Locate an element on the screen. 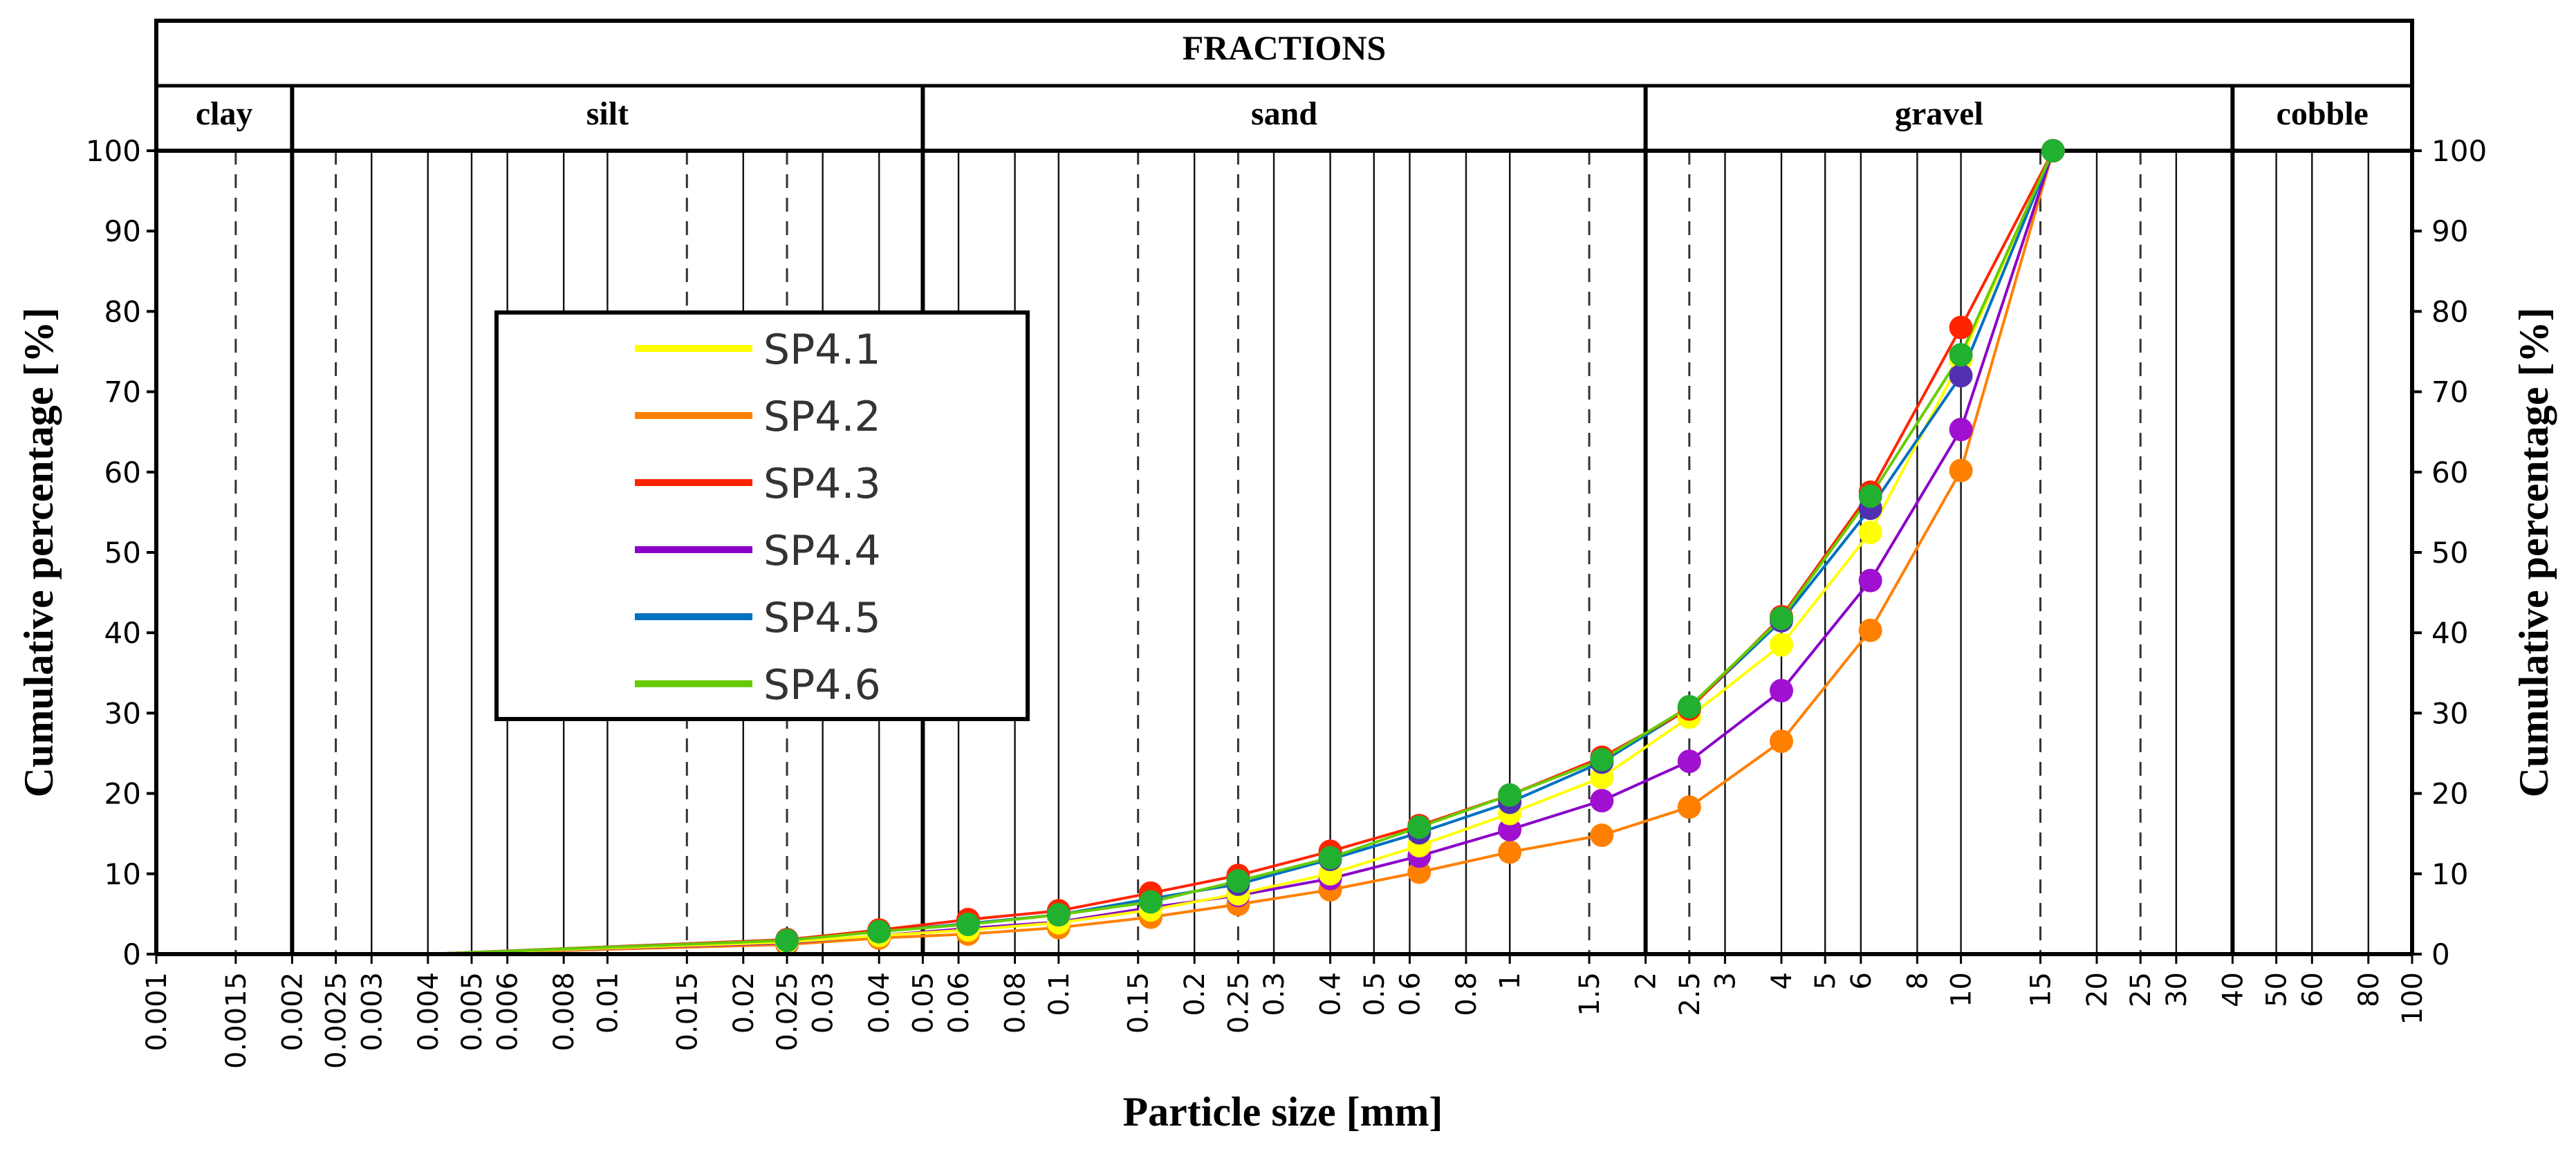 Image resolution: width=2576 pixels, height=1156 pixels. x-tick-label: 20 is located at coordinates (2097, 989).